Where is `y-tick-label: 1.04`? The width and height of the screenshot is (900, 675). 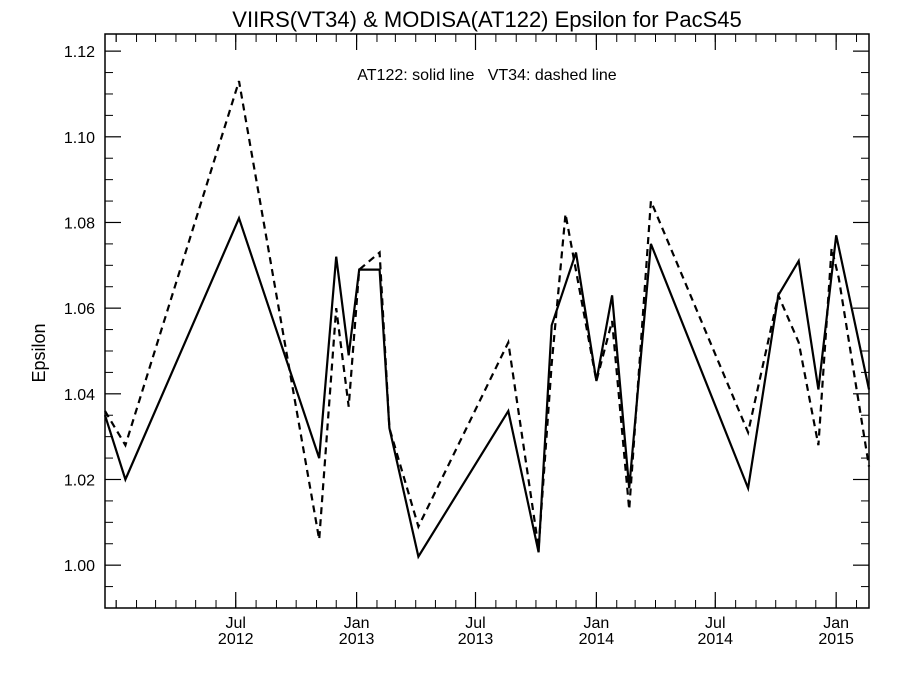
y-tick-label: 1.04 is located at coordinates (79, 395).